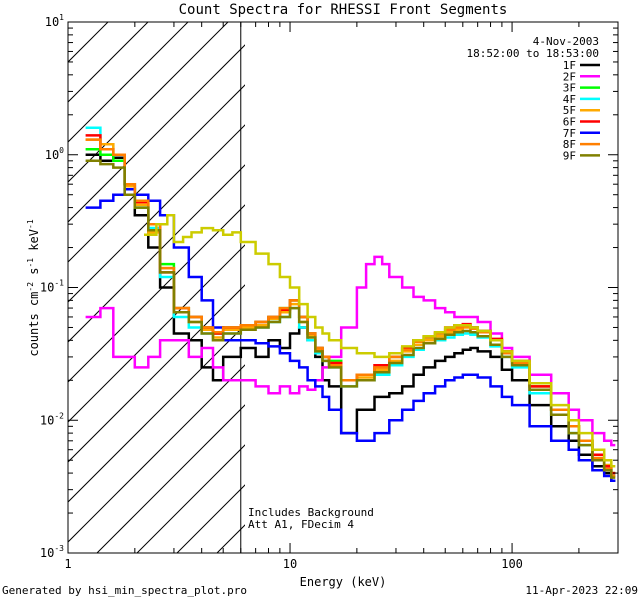 Image resolution: width=640 pixels, height=600 pixels. What do you see at coordinates (52, 552) in the screenshot?
I see `y-tick-label: 10⁻³` at bounding box center [52, 552].